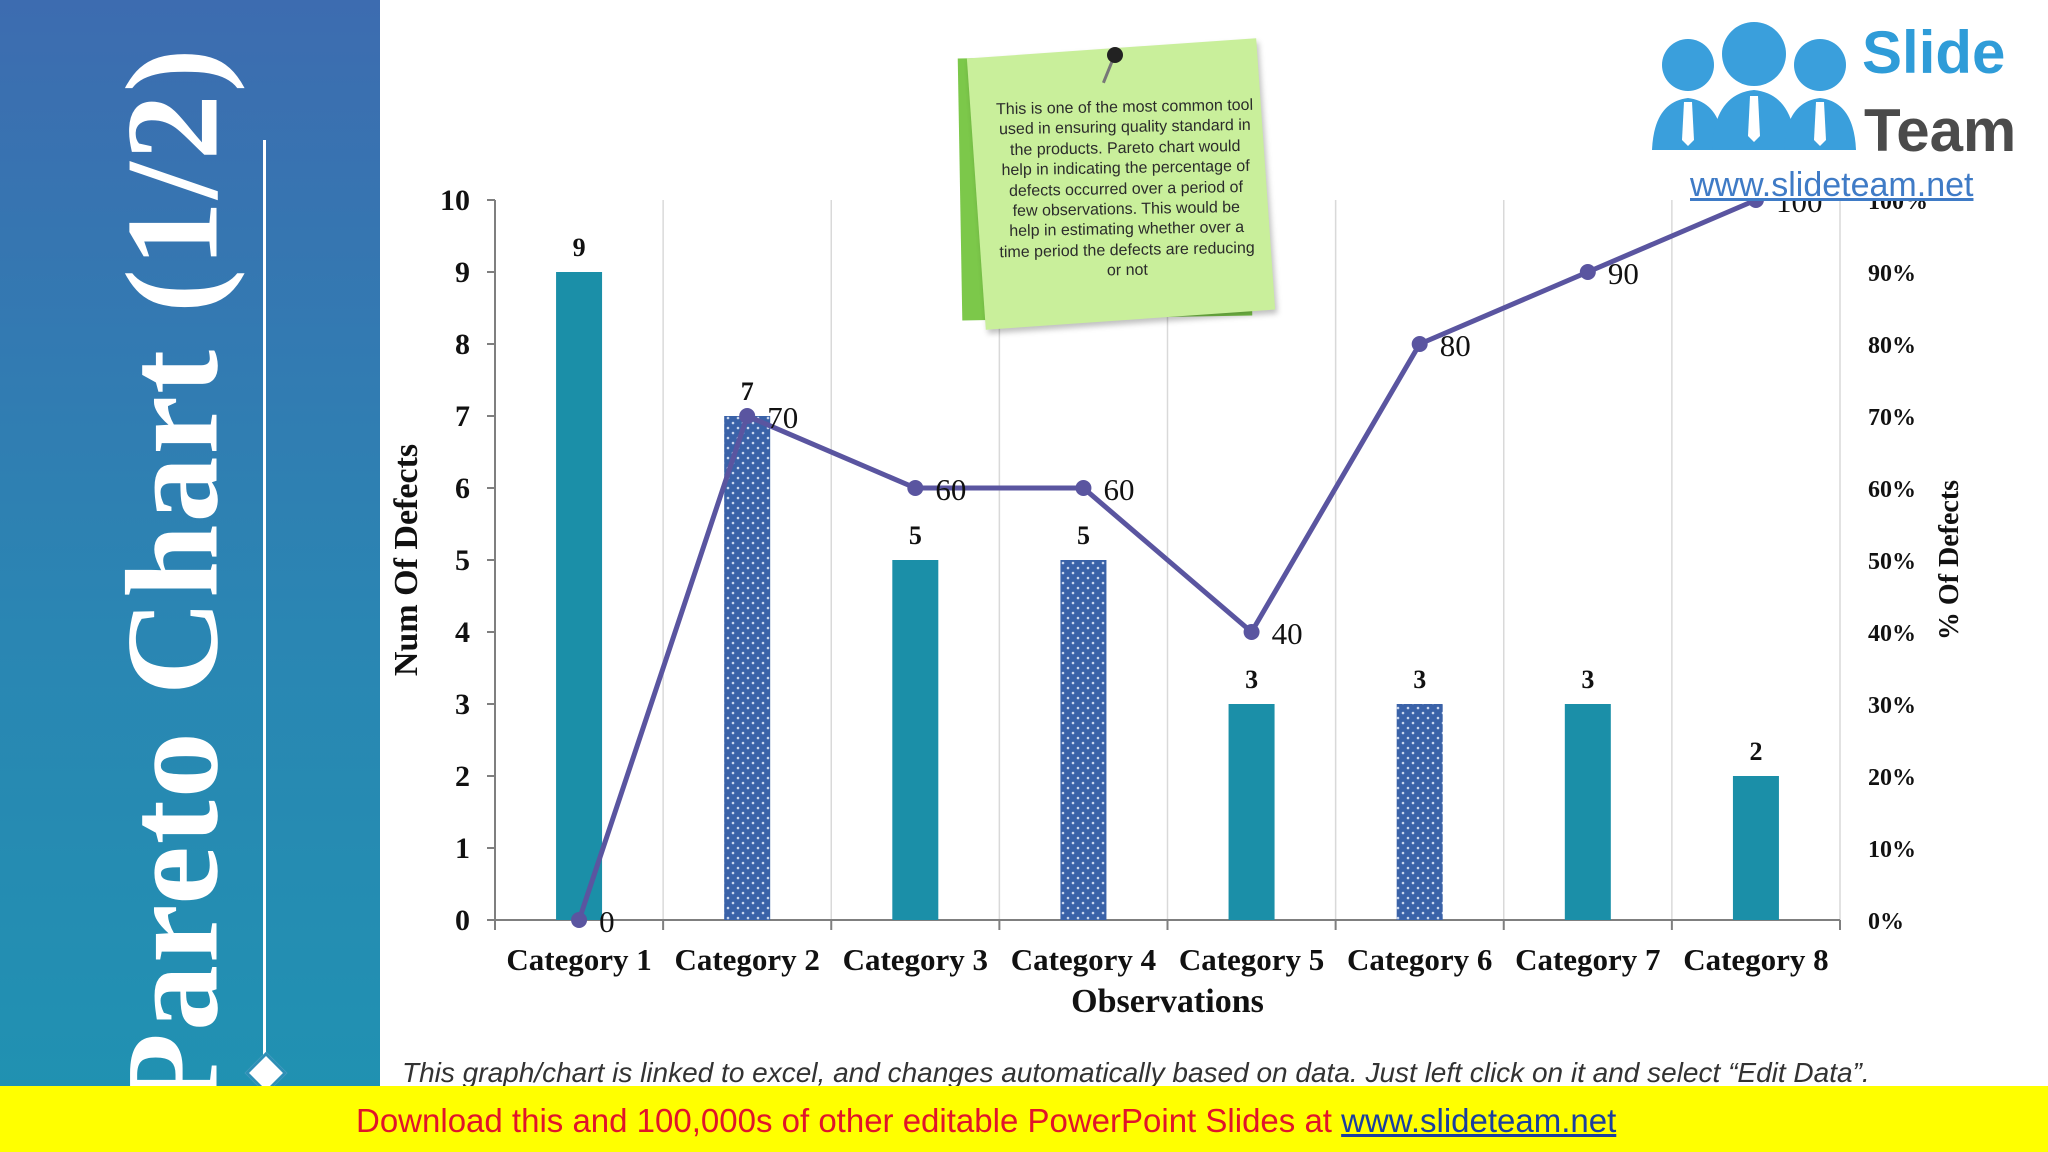 This screenshot has width=2048, height=1152. Describe the element at coordinates (1949, 560) in the screenshot. I see `y2-axis-title: % Of Defects` at that location.